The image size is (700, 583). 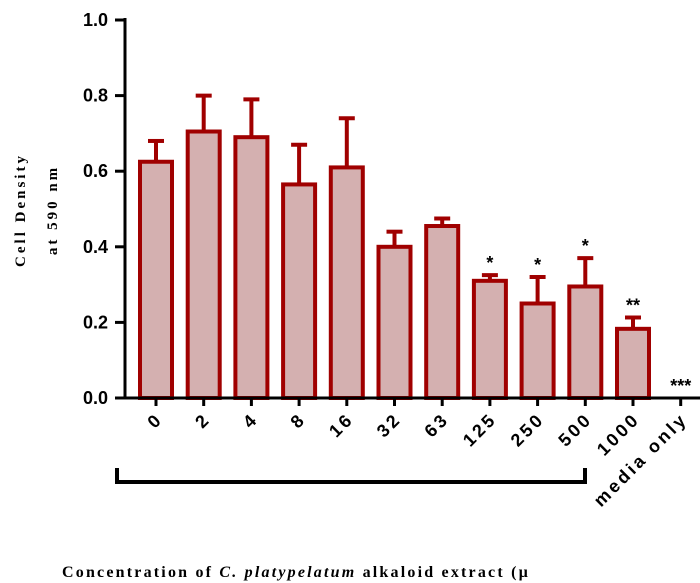 I want to click on y-tick-label: 0.4, so click(x=95, y=247).